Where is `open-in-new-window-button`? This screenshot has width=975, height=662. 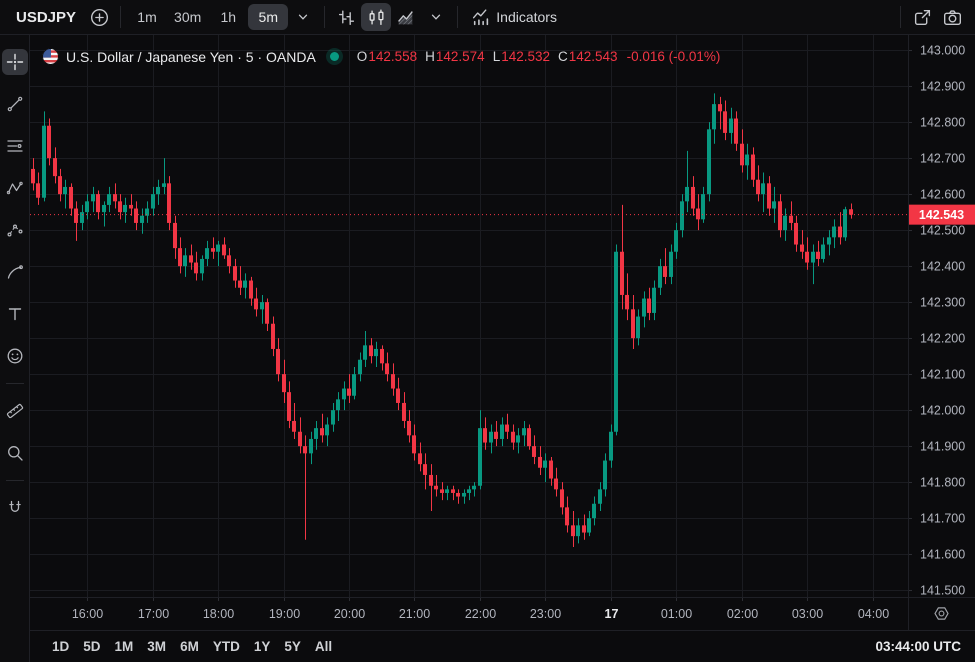
open-in-new-window-button is located at coordinates (922, 17).